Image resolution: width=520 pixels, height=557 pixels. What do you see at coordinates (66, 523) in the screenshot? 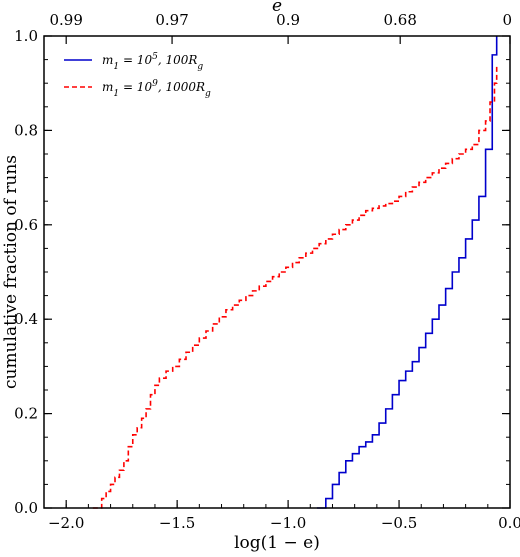
I see `x-tick-label: −2.0` at bounding box center [66, 523].